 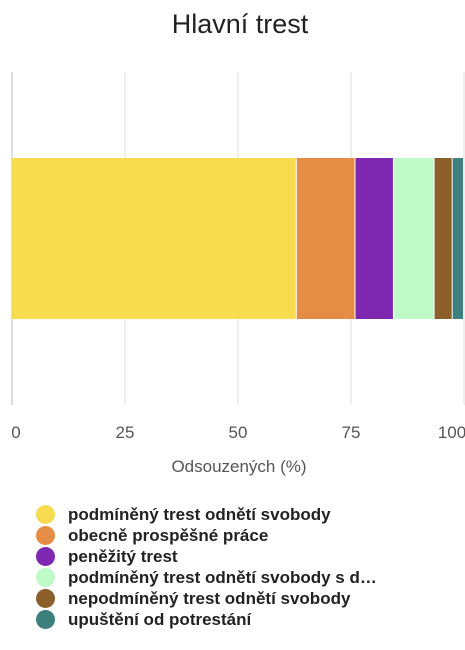 What do you see at coordinates (160, 619) in the screenshot?
I see `legend-label: upuštění od potrestání` at bounding box center [160, 619].